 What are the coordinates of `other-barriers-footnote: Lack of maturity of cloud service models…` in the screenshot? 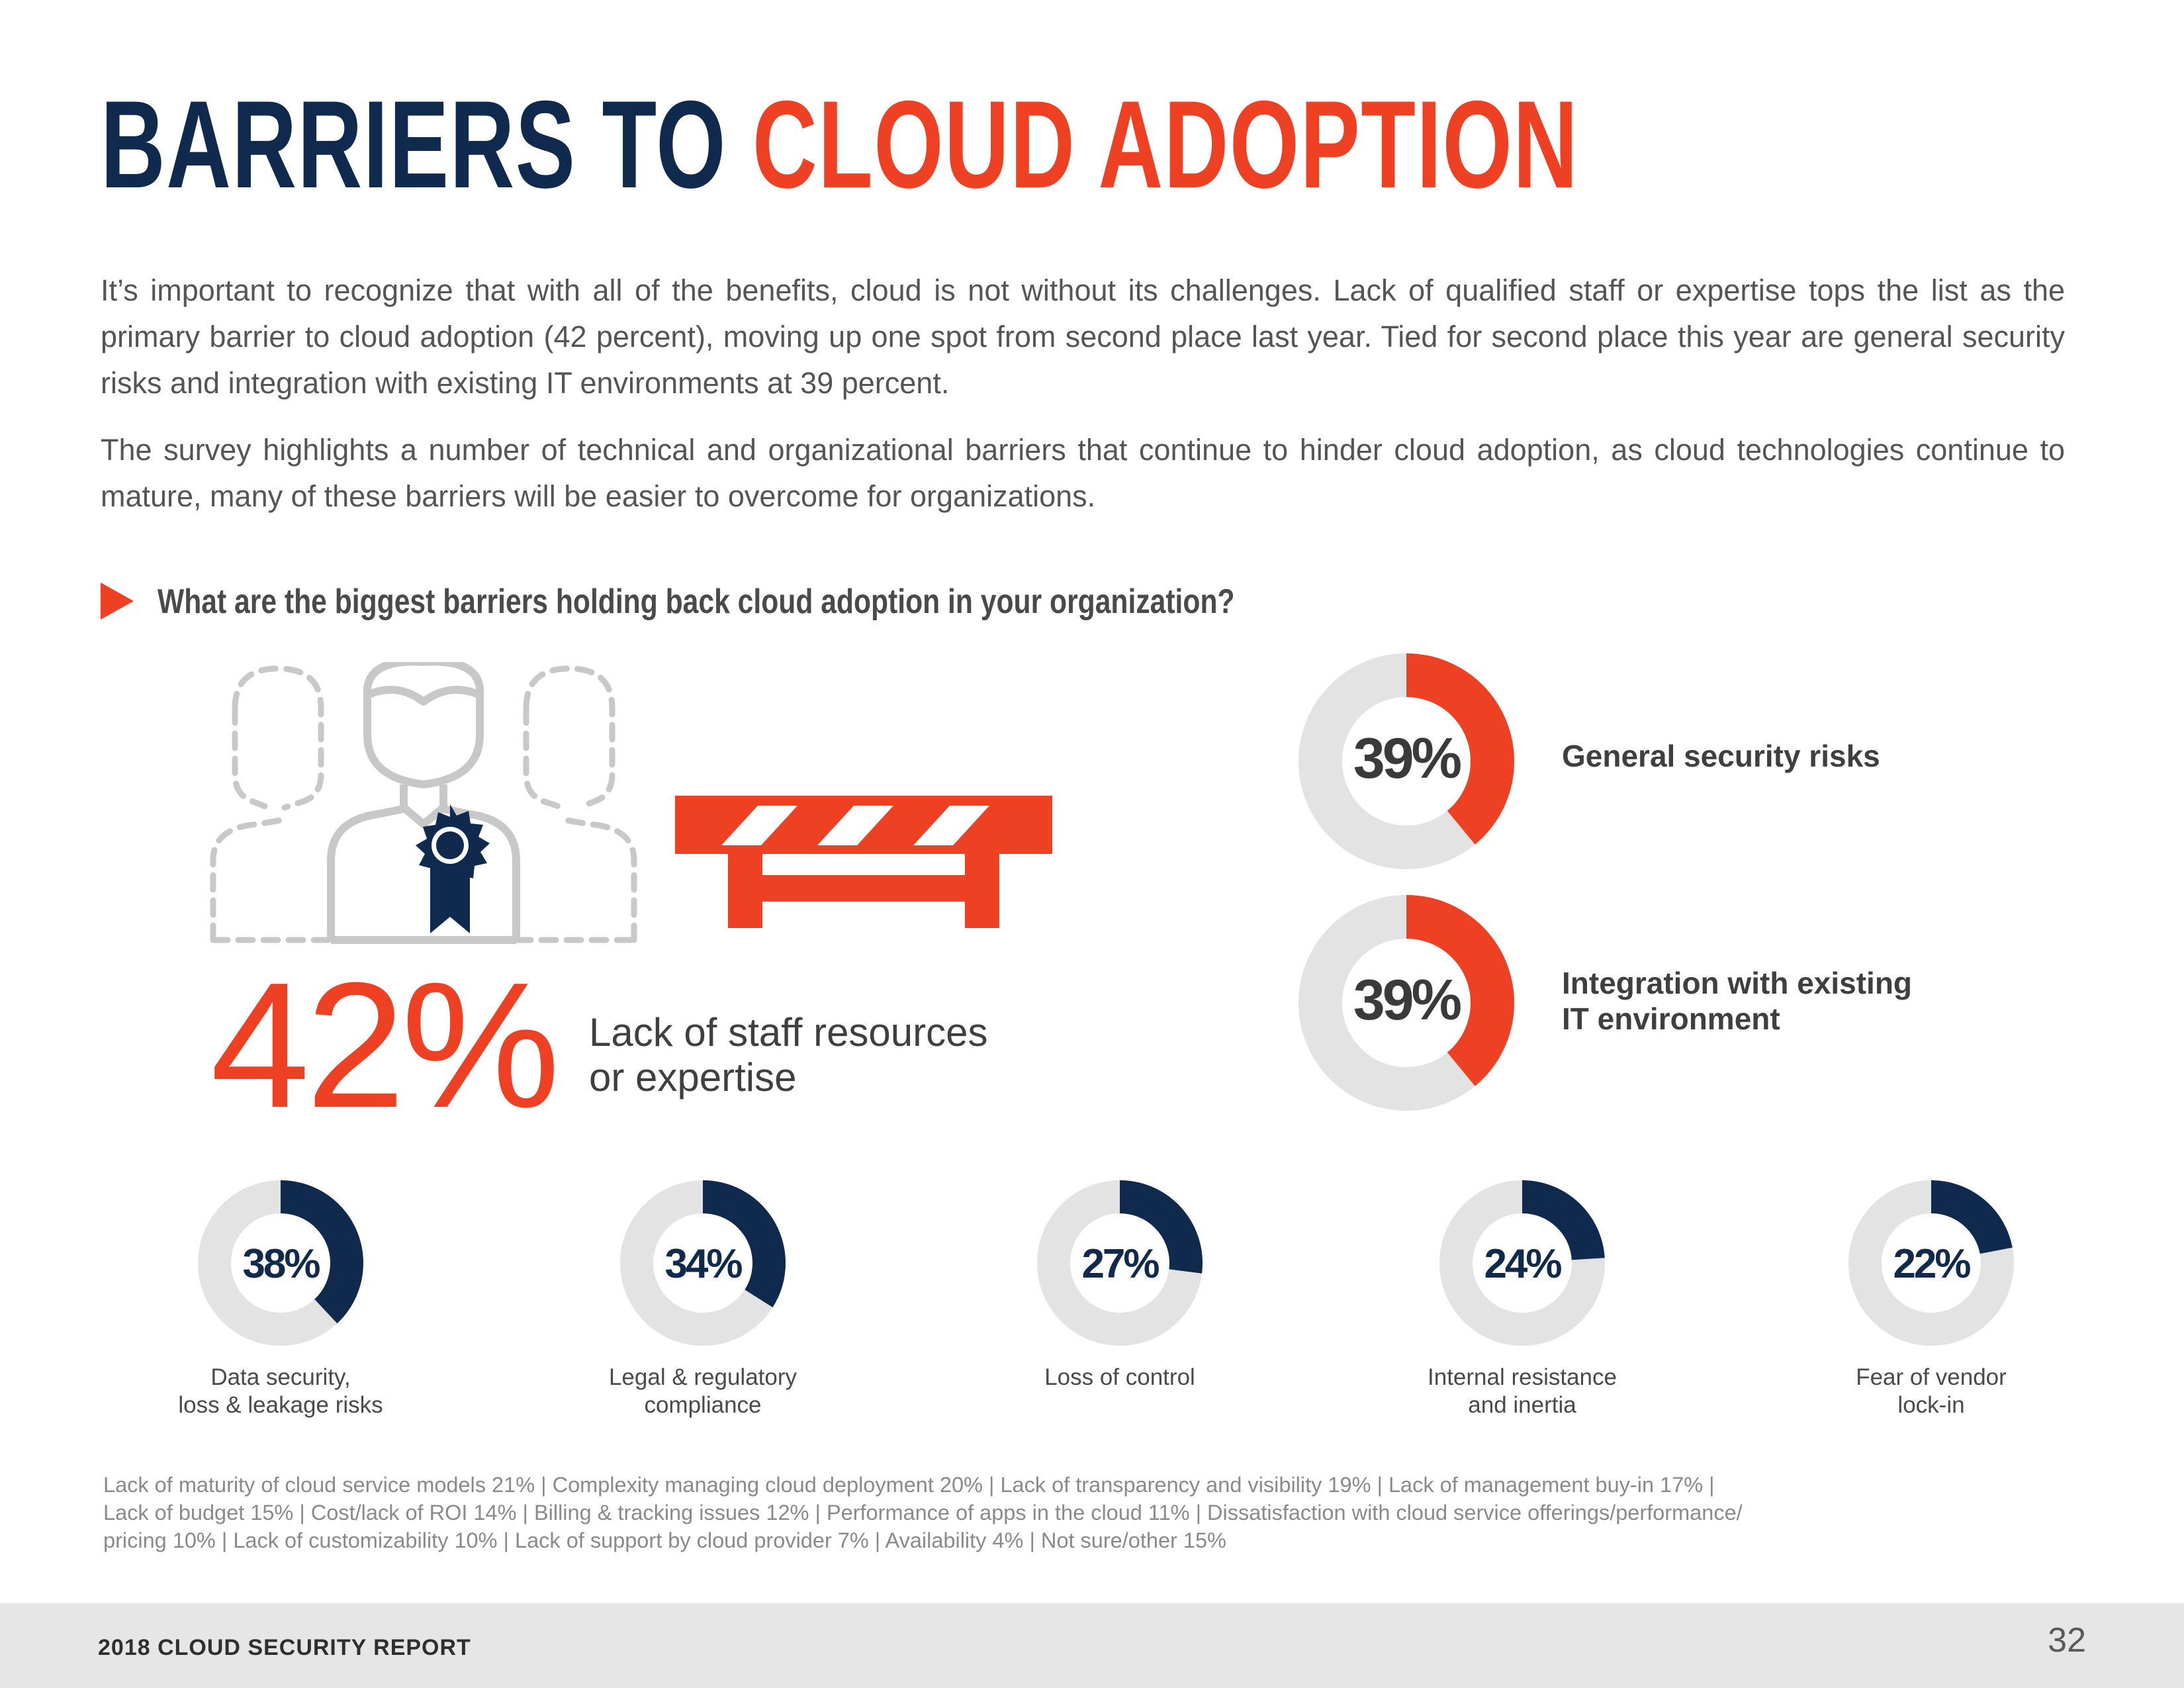 It's located at (1096, 1512).